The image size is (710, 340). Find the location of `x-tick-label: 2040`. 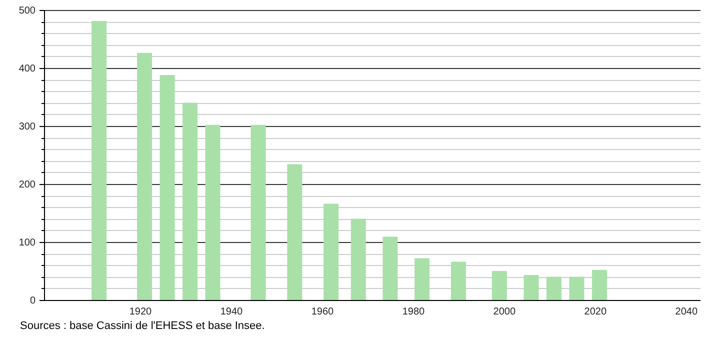

x-tick-label: 2040 is located at coordinates (686, 312).